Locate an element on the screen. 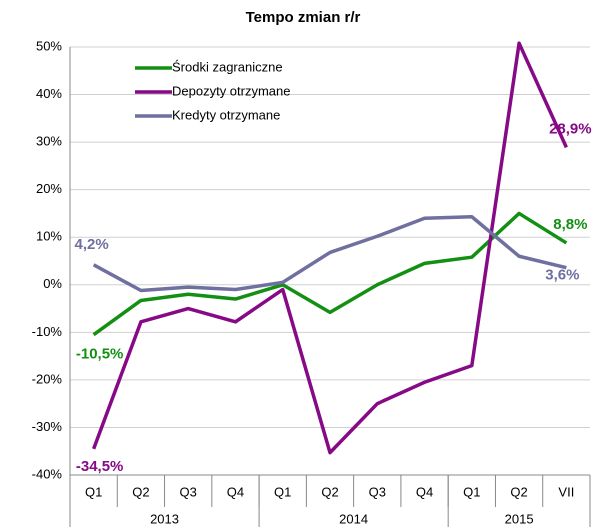  data-label: 8,8% is located at coordinates (570, 224).